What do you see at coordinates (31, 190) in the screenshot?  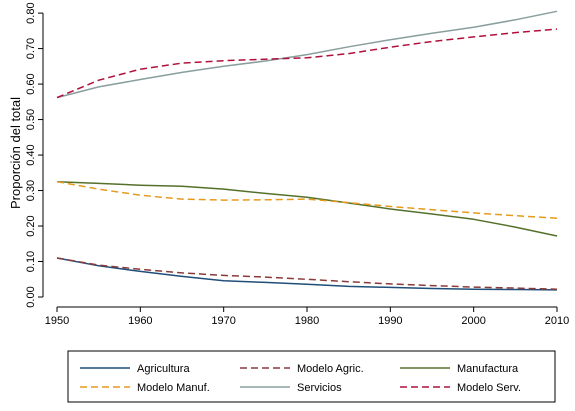 I see `y-tick-label: 0.30` at bounding box center [31, 190].